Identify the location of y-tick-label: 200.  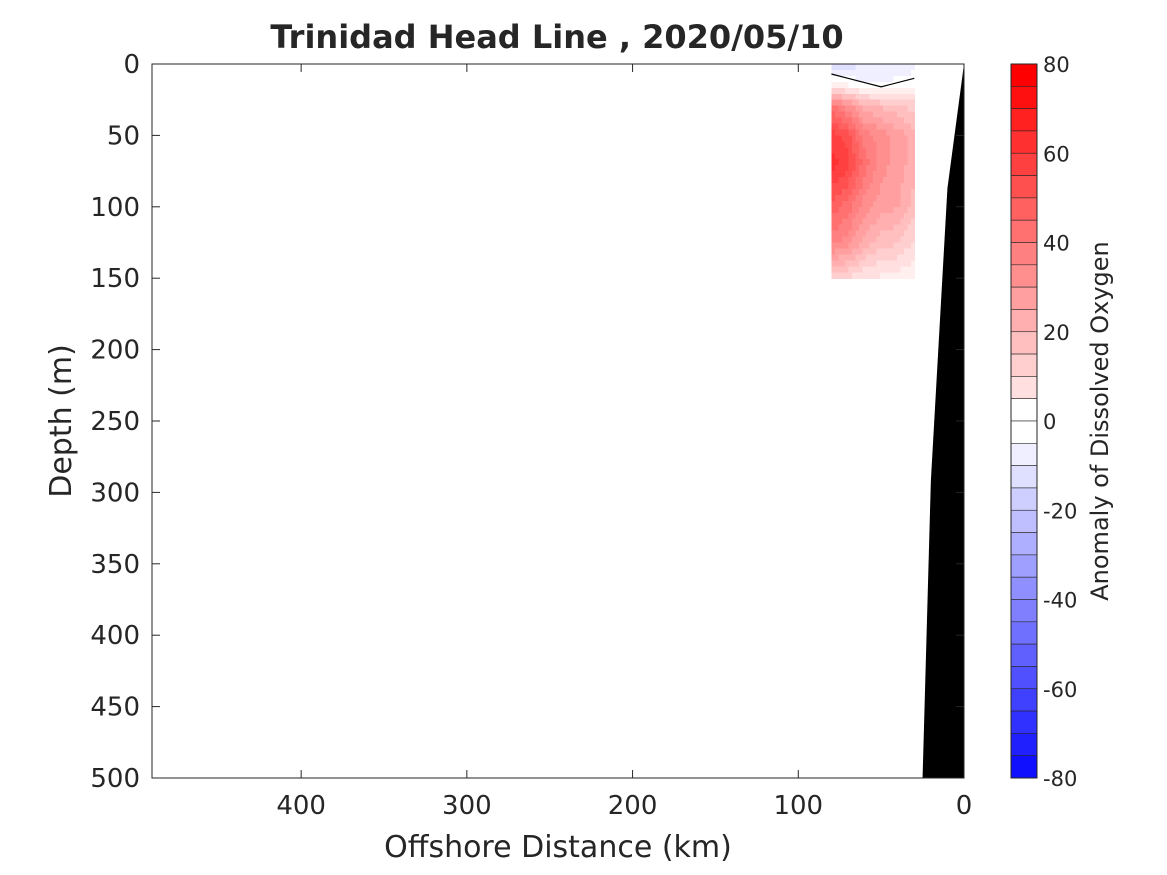
(115, 351).